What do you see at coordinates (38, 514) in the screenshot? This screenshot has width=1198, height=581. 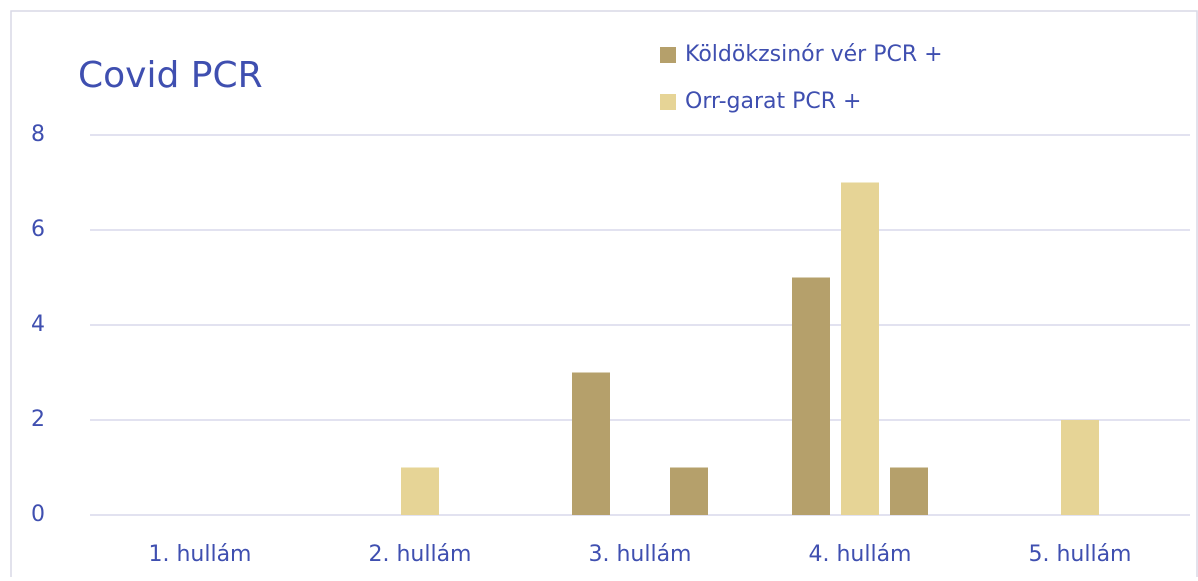 I see `y-tick-label: 0` at bounding box center [38, 514].